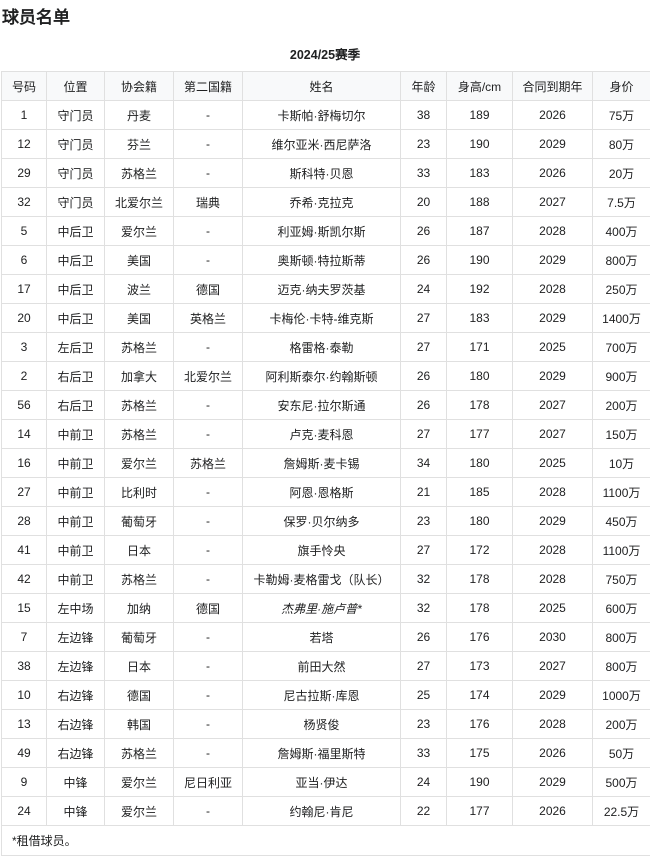  Describe the element at coordinates (621, 289) in the screenshot. I see `player-value: 250万` at that location.